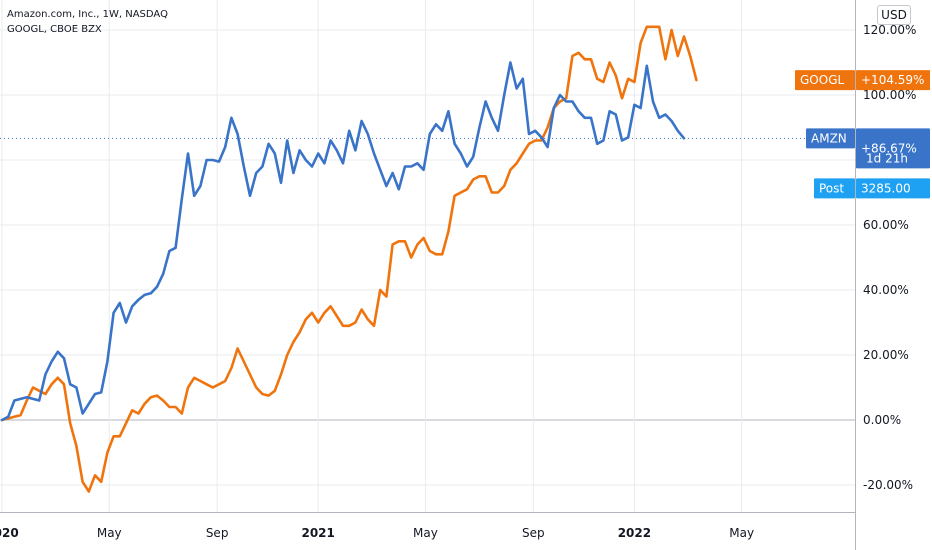 The width and height of the screenshot is (932, 550). Describe the element at coordinates (822, 80) in the screenshot. I see `googl-name-tag-text: GOOGL` at that location.